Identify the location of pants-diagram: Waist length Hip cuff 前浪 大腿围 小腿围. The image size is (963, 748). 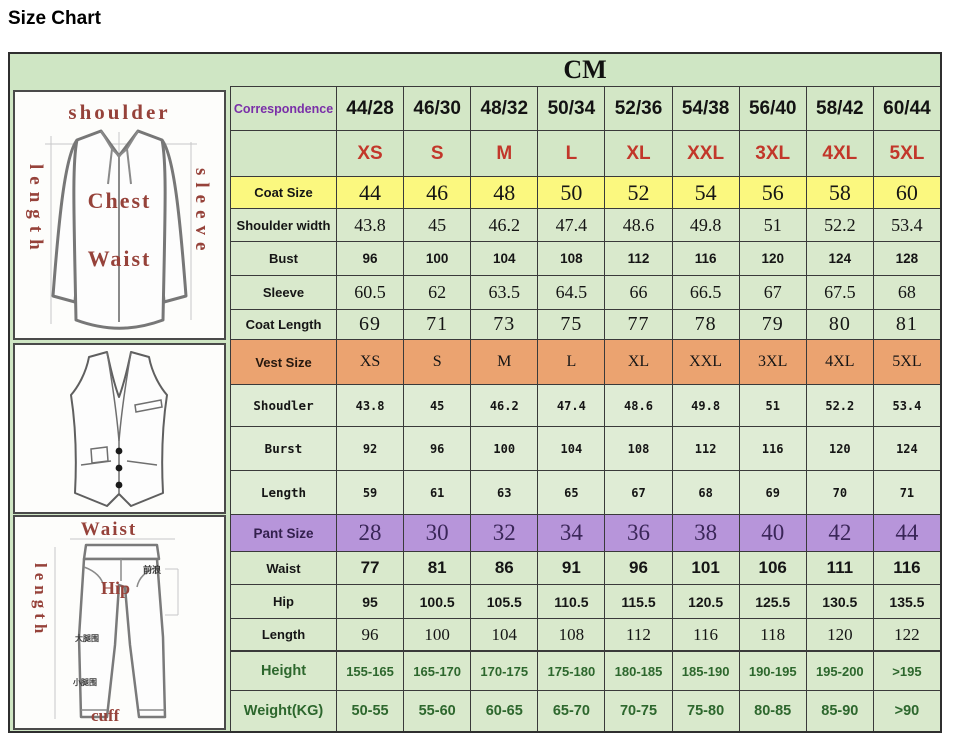
(119, 622).